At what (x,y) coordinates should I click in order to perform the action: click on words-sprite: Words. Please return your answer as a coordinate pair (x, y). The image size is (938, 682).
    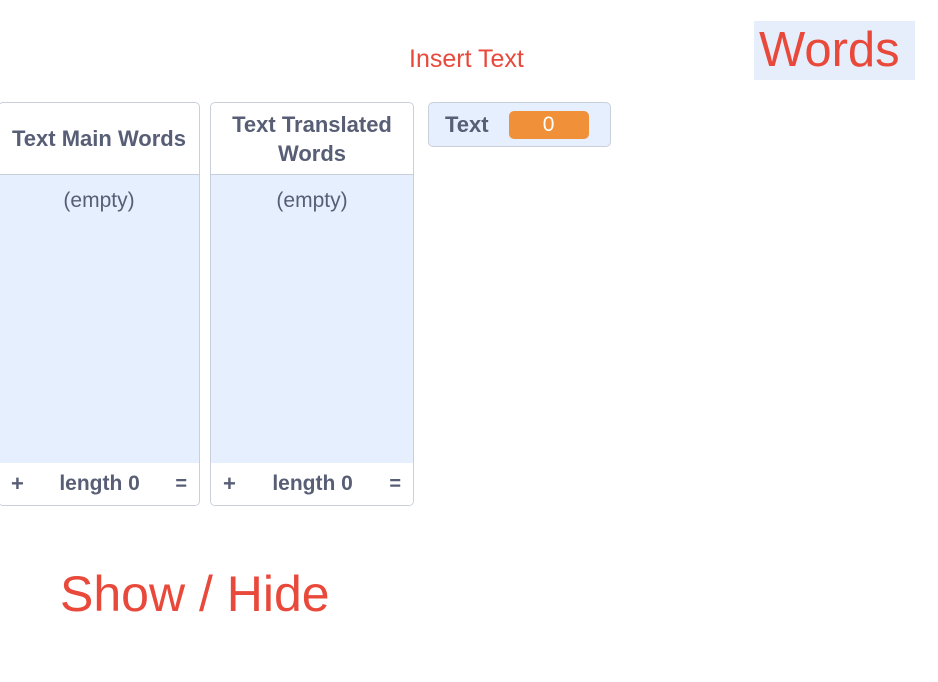
    Looking at the image, I should click on (834, 50).